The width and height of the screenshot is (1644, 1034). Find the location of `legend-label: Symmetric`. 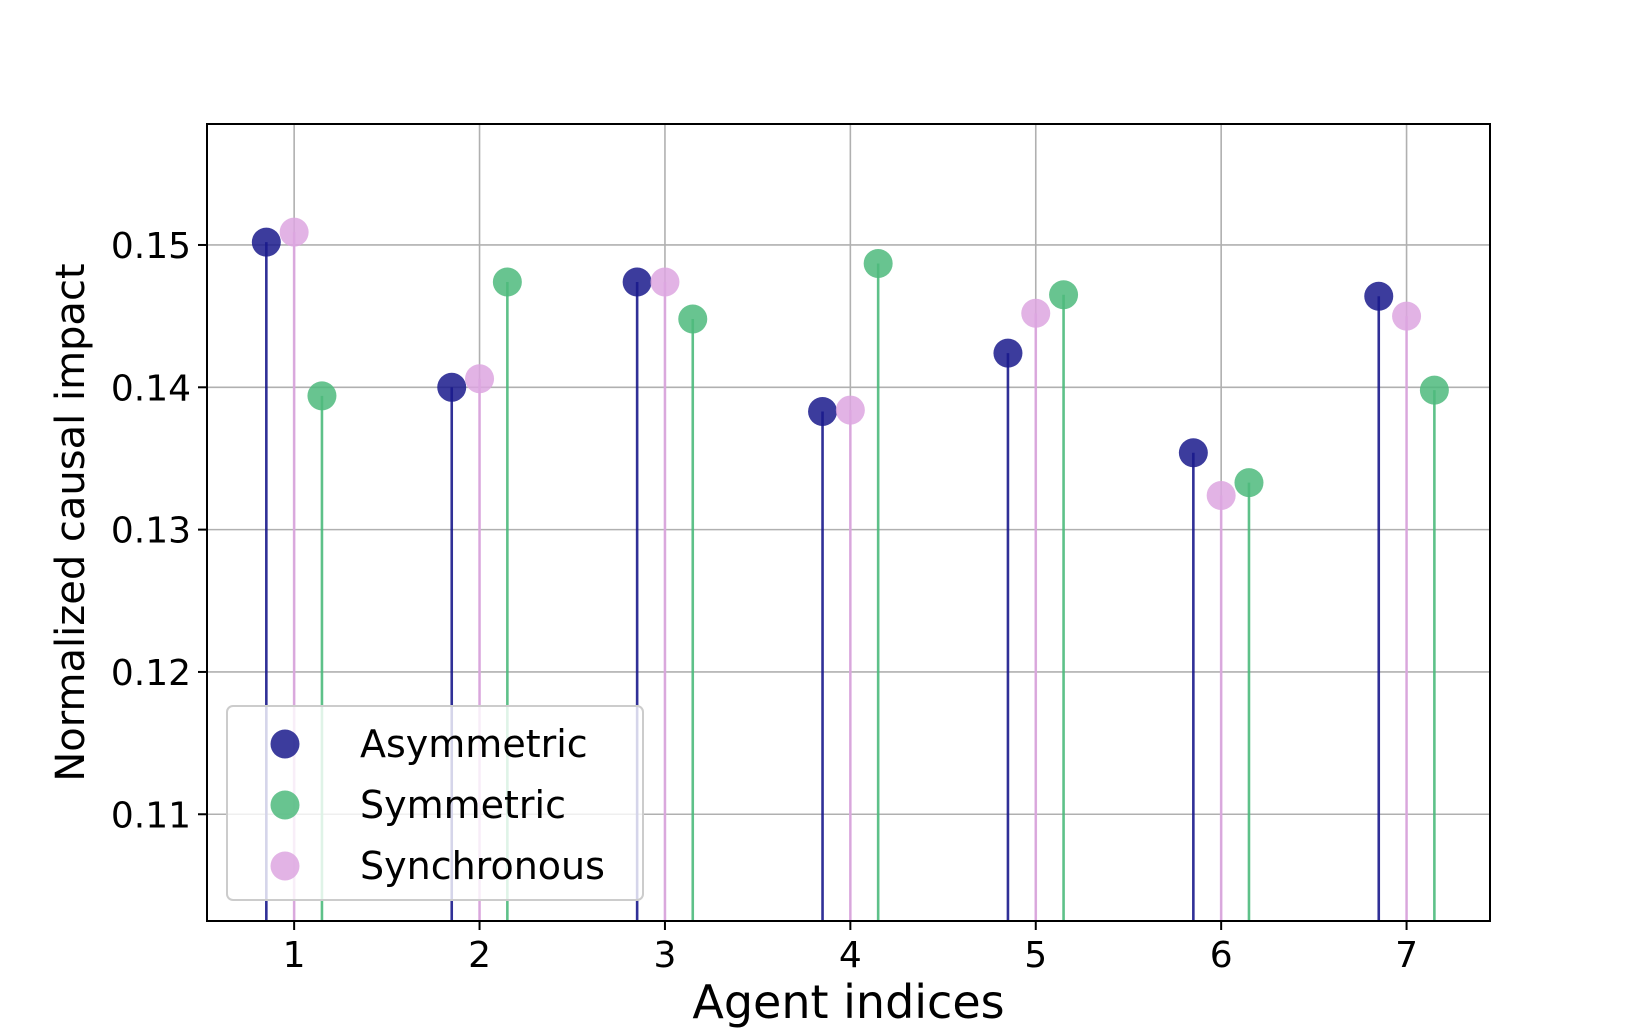

legend-label: Symmetric is located at coordinates (463, 805).